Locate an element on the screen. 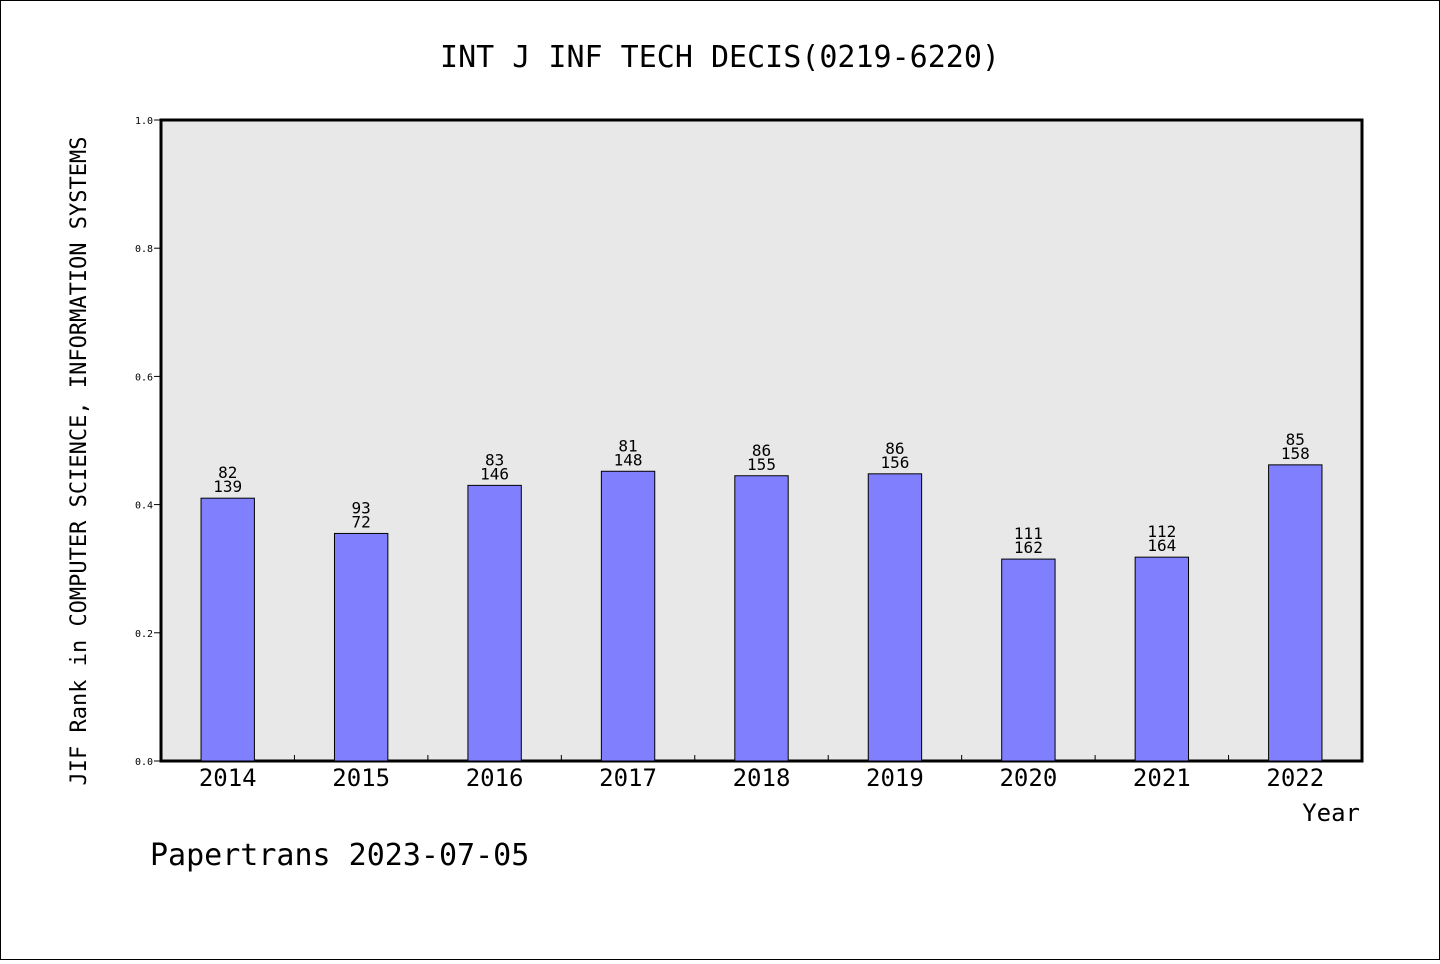 This screenshot has width=1440, height=964. bar-total-label: 156 is located at coordinates (894, 462).